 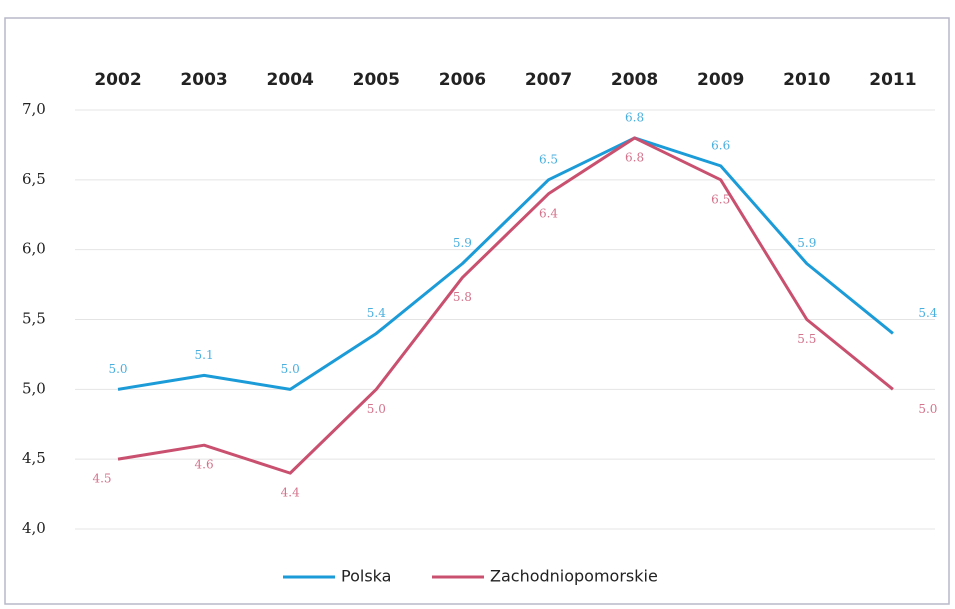 I want to click on y-tick-label: 4,5, so click(x=34, y=458).